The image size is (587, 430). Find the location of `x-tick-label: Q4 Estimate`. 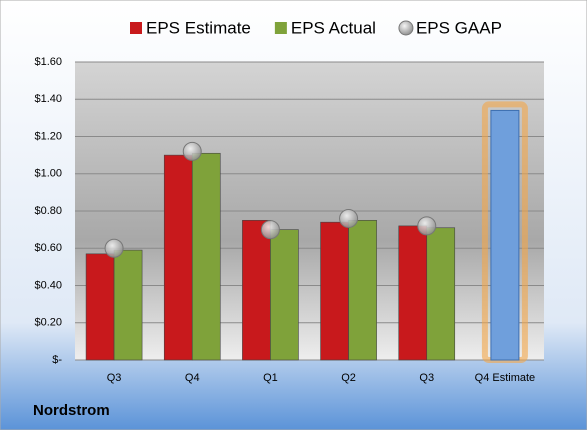

x-tick-label: Q4 Estimate is located at coordinates (505, 378).